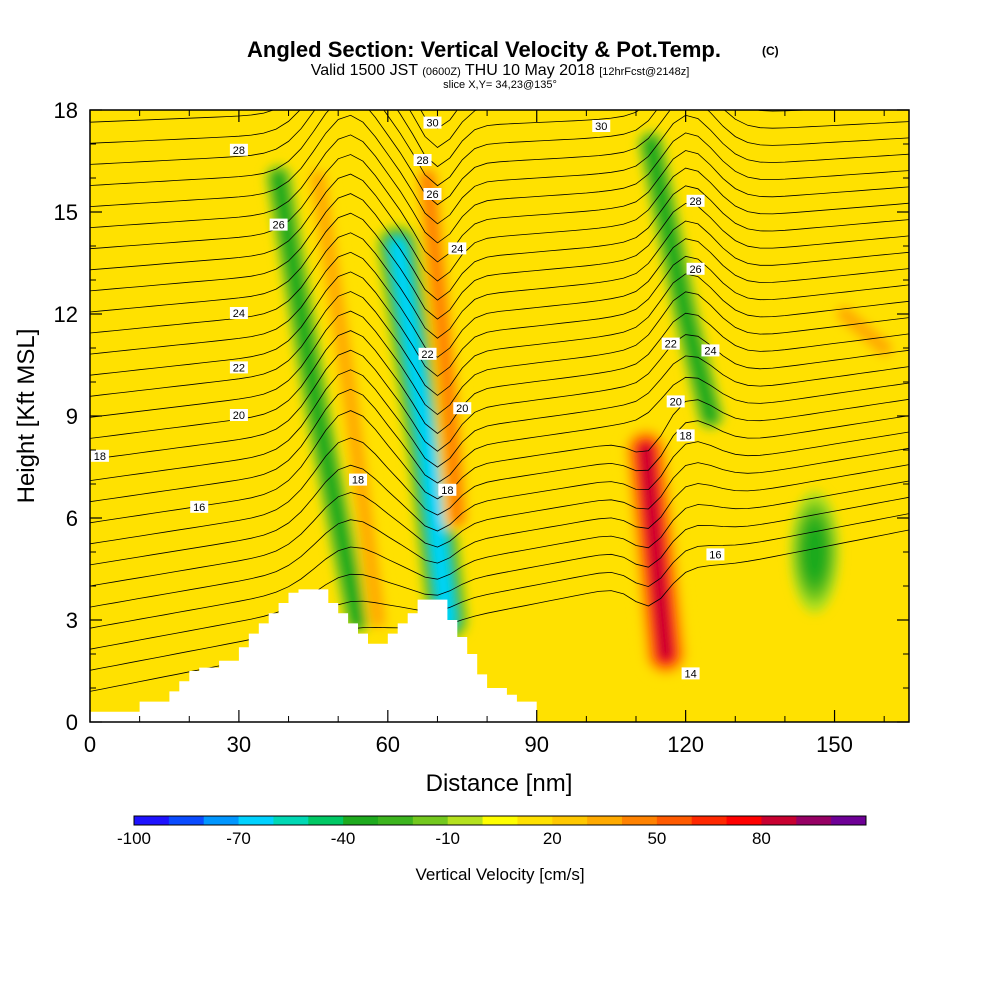 The width and height of the screenshot is (1000, 1000). I want to click on velocity-cell, so click(814, 552).